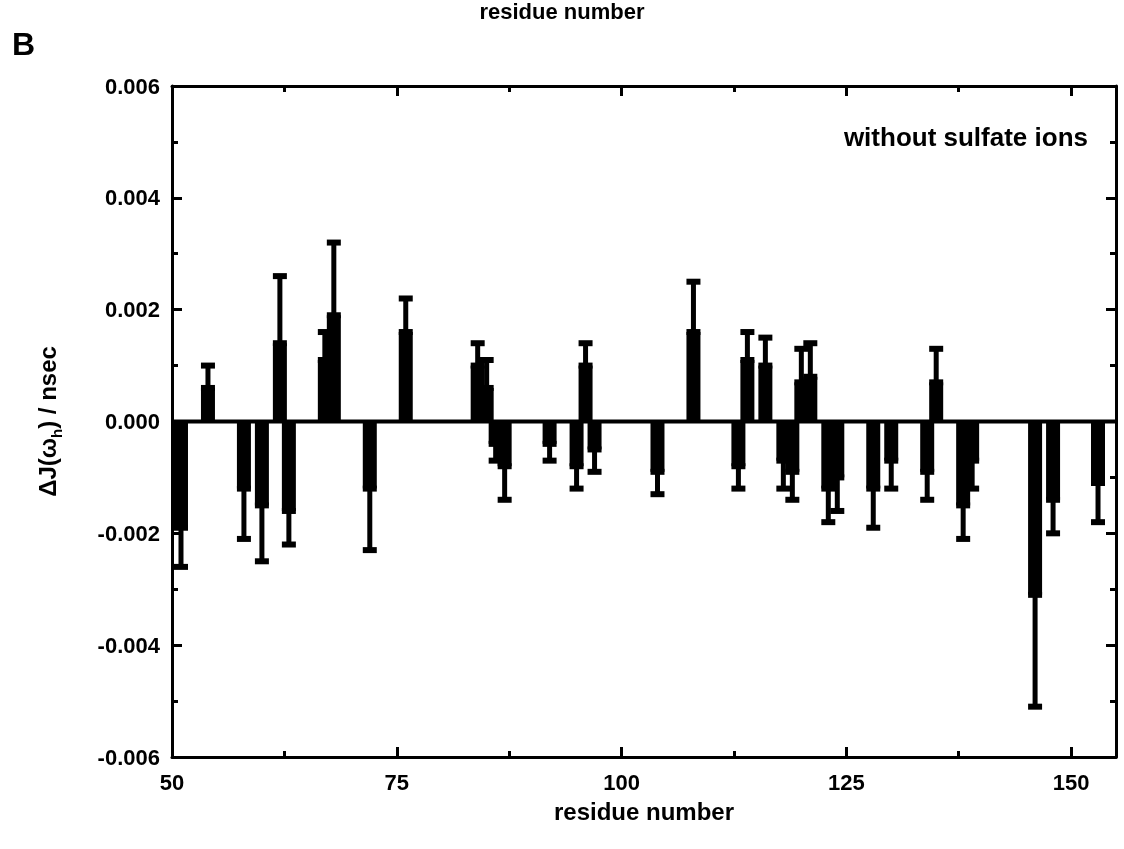 This screenshot has width=1124, height=849. I want to click on x-tick-label: 100, so click(621, 782).